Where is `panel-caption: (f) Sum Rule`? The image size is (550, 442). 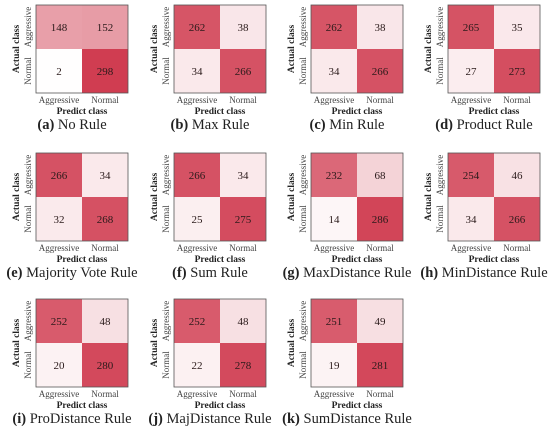 panel-caption: (f) Sum Rule is located at coordinates (210, 273).